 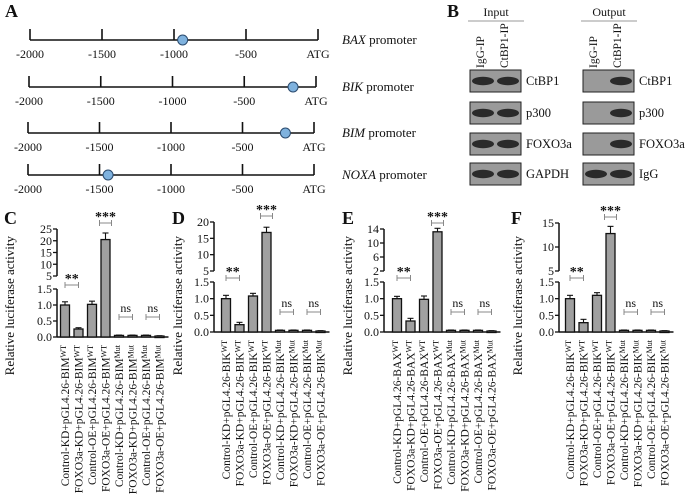 I want to click on input-label: Input, so click(x=496, y=12).